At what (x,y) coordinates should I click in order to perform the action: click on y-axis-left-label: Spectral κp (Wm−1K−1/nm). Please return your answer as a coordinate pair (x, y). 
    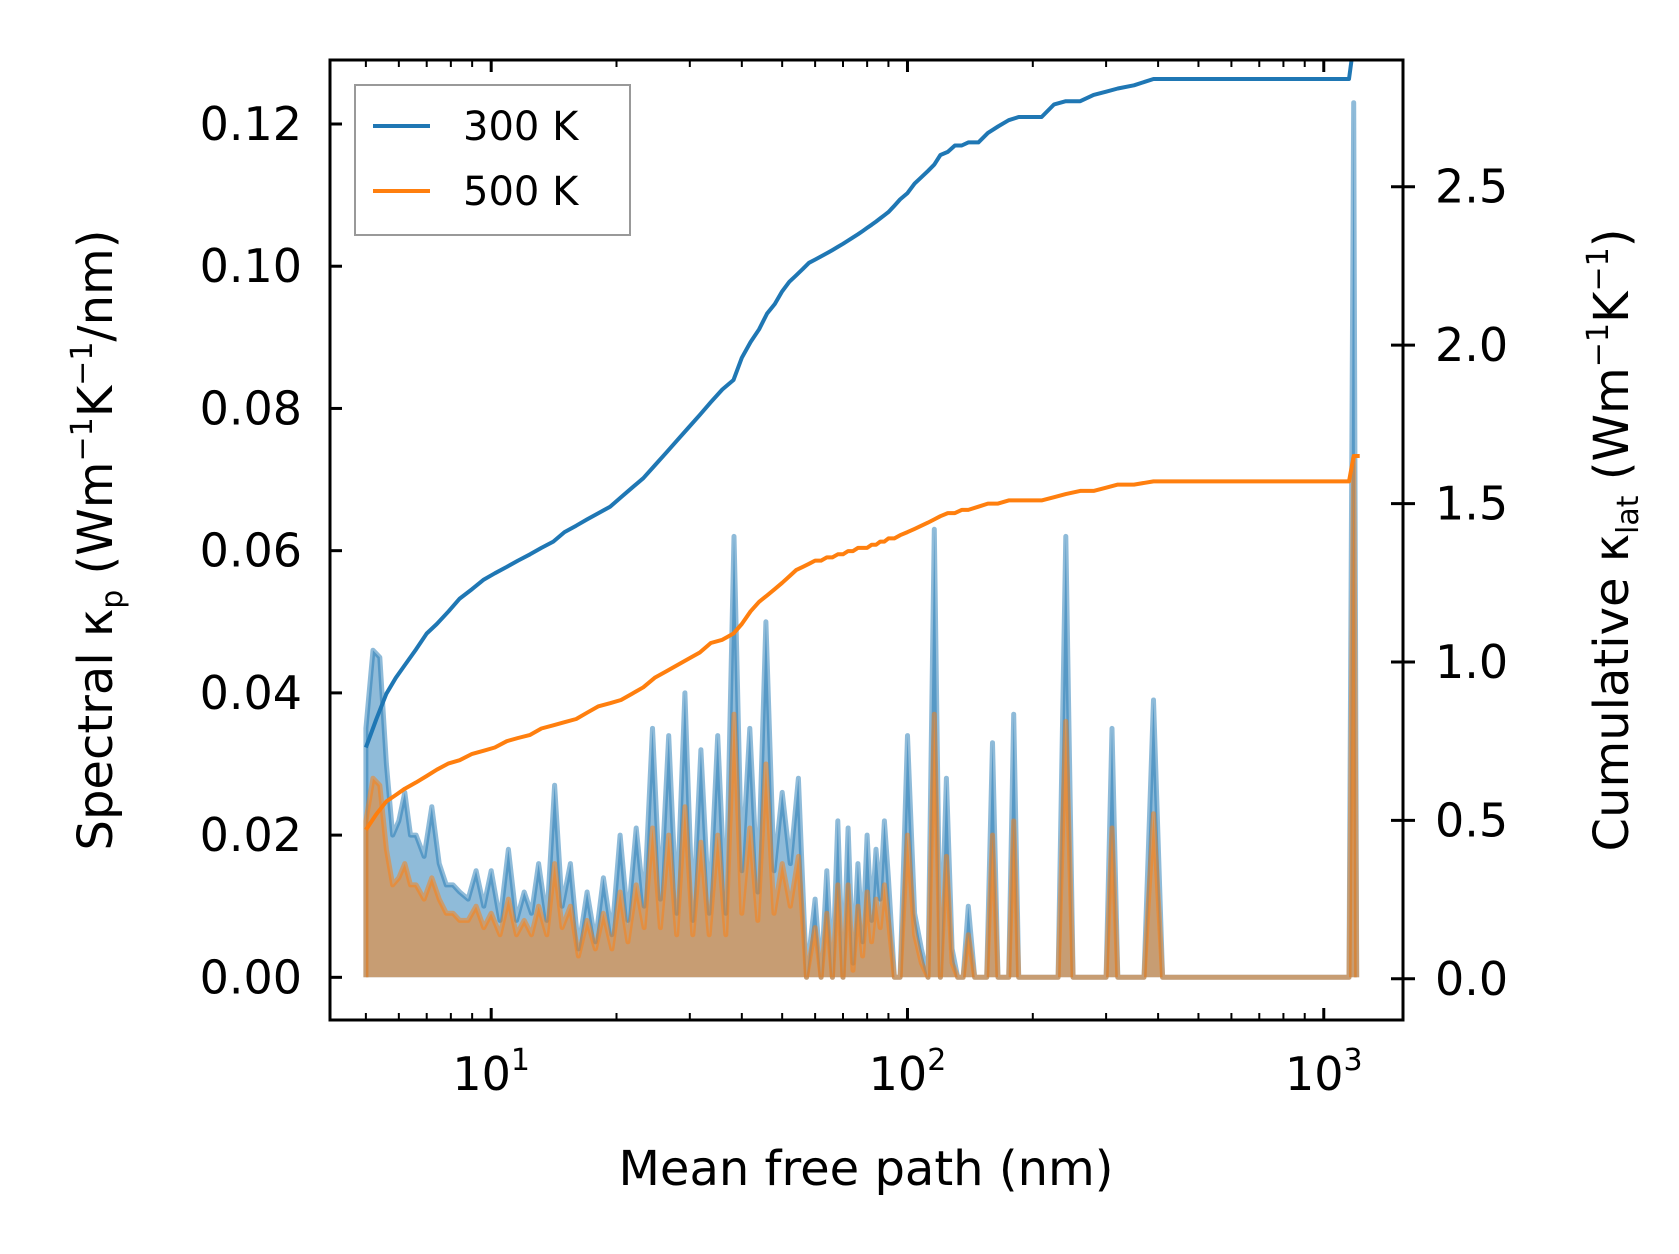
    Looking at the image, I should click on (97, 540).